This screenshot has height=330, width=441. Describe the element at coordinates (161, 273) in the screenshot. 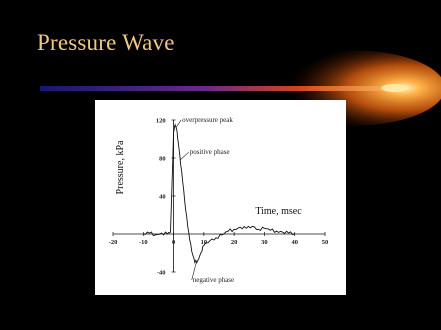

I see `y-tick-label: -40` at that location.